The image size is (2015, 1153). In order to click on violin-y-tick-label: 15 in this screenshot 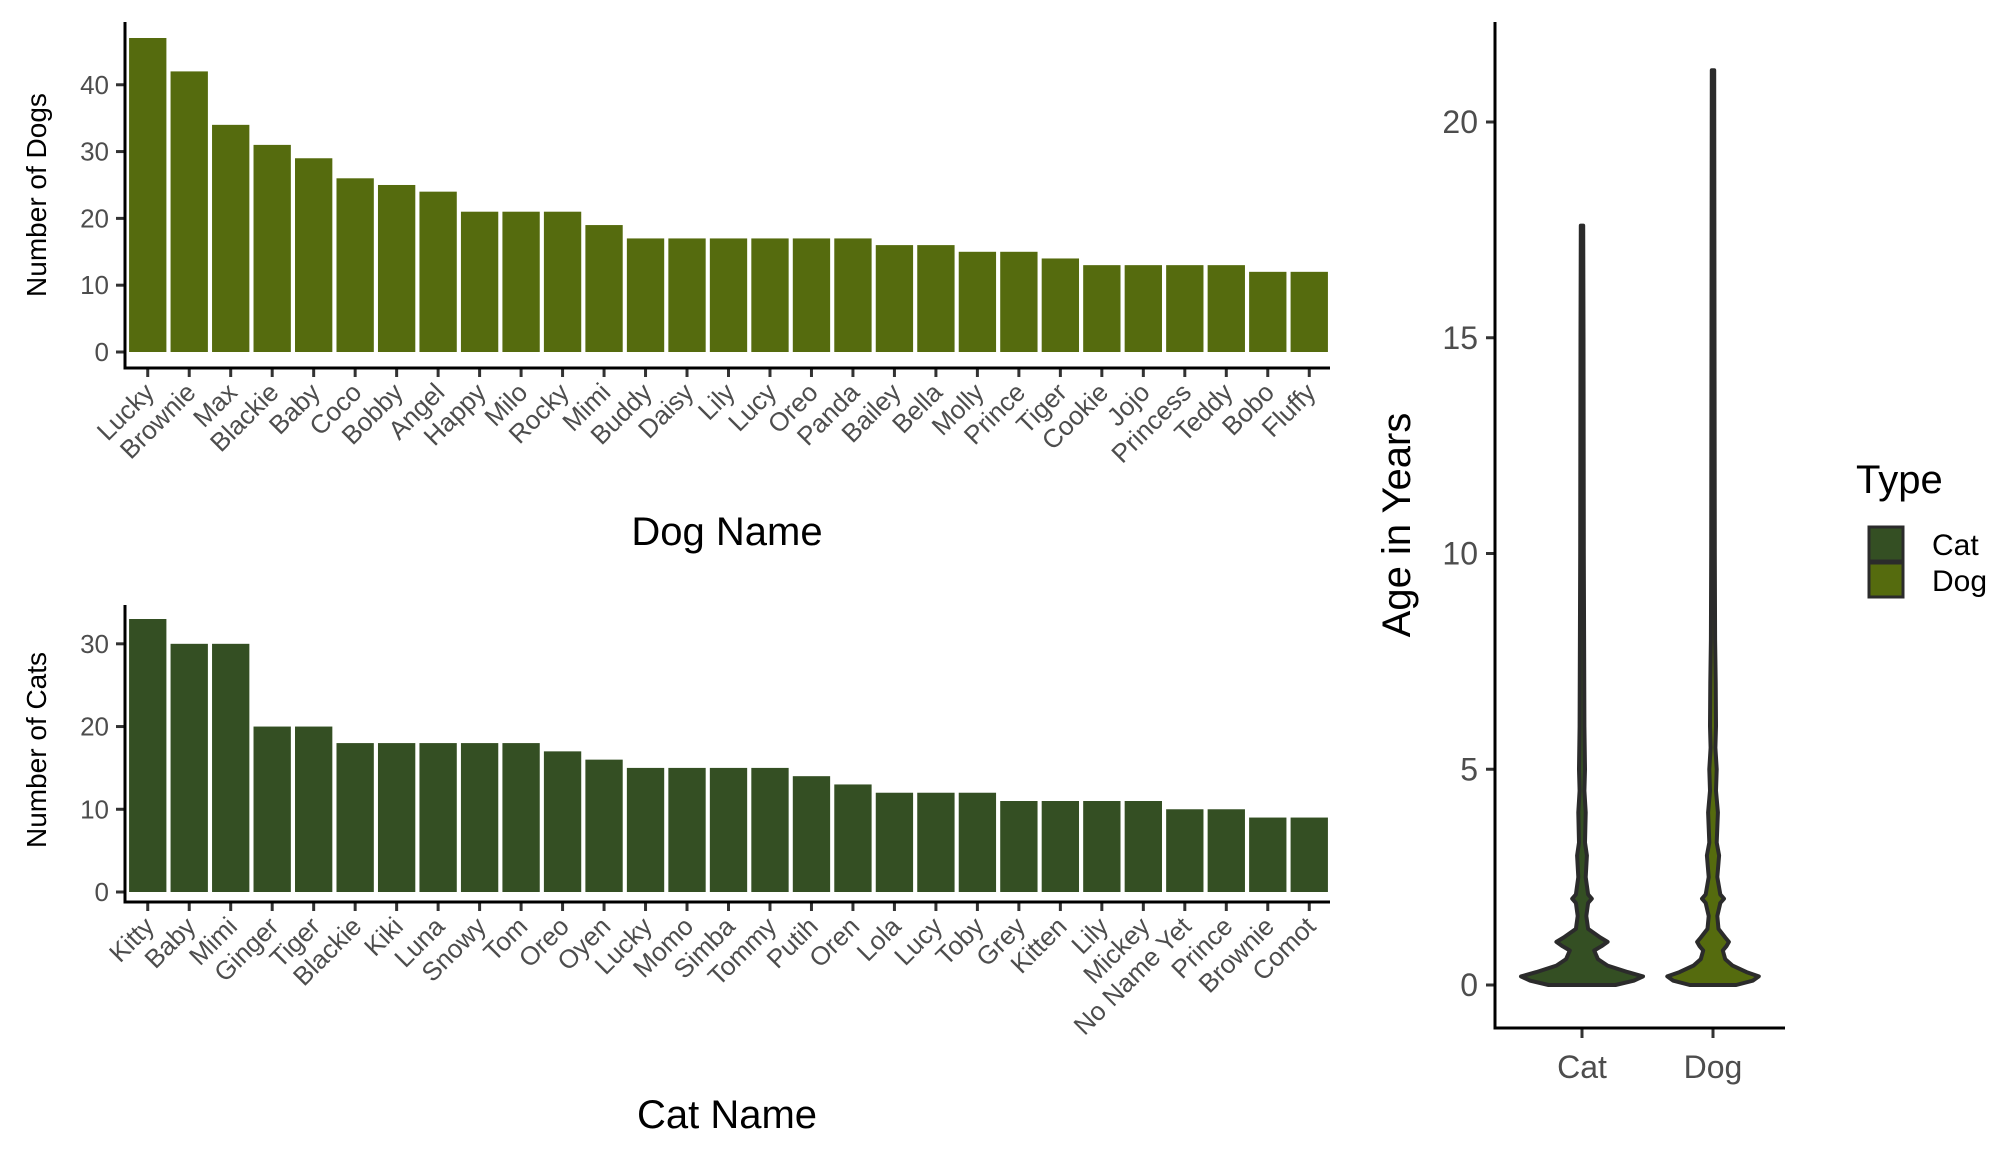, I will do `click(1460, 338)`.